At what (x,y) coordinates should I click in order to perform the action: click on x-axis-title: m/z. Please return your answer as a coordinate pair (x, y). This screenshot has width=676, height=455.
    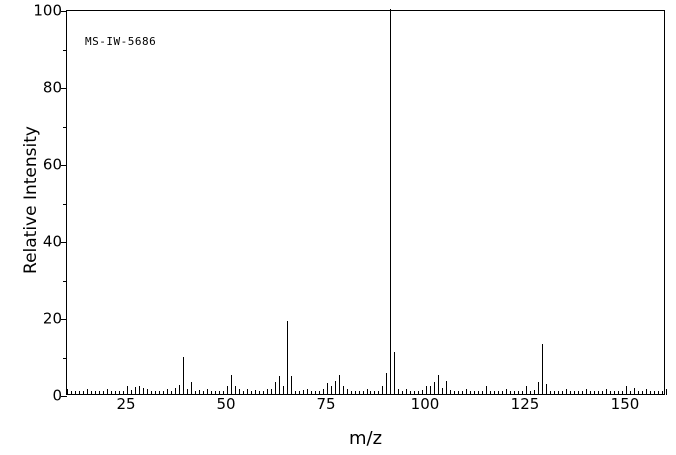
    Looking at the image, I should click on (365, 438).